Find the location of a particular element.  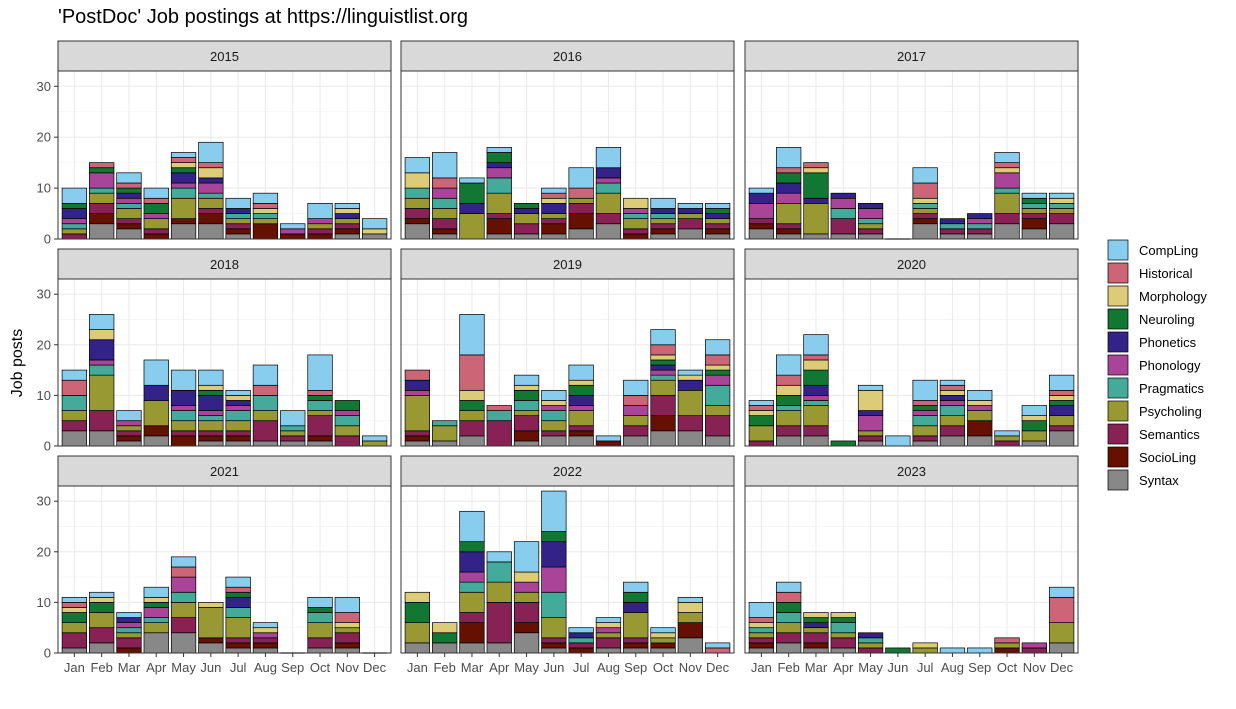

x-tick-label: Feb is located at coordinates (444, 667).